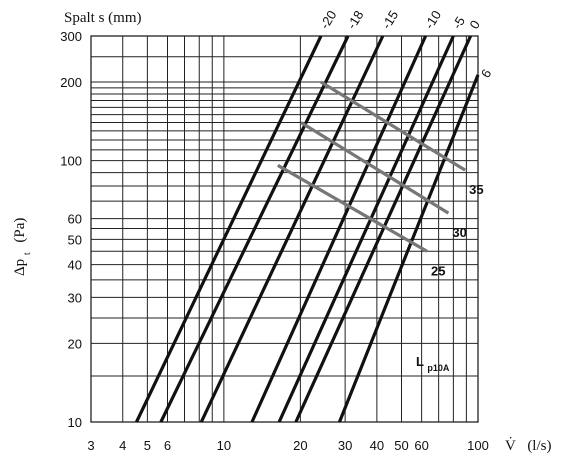 This screenshot has width=570, height=467. I want to click on y-tick-label: 60, so click(75, 219).